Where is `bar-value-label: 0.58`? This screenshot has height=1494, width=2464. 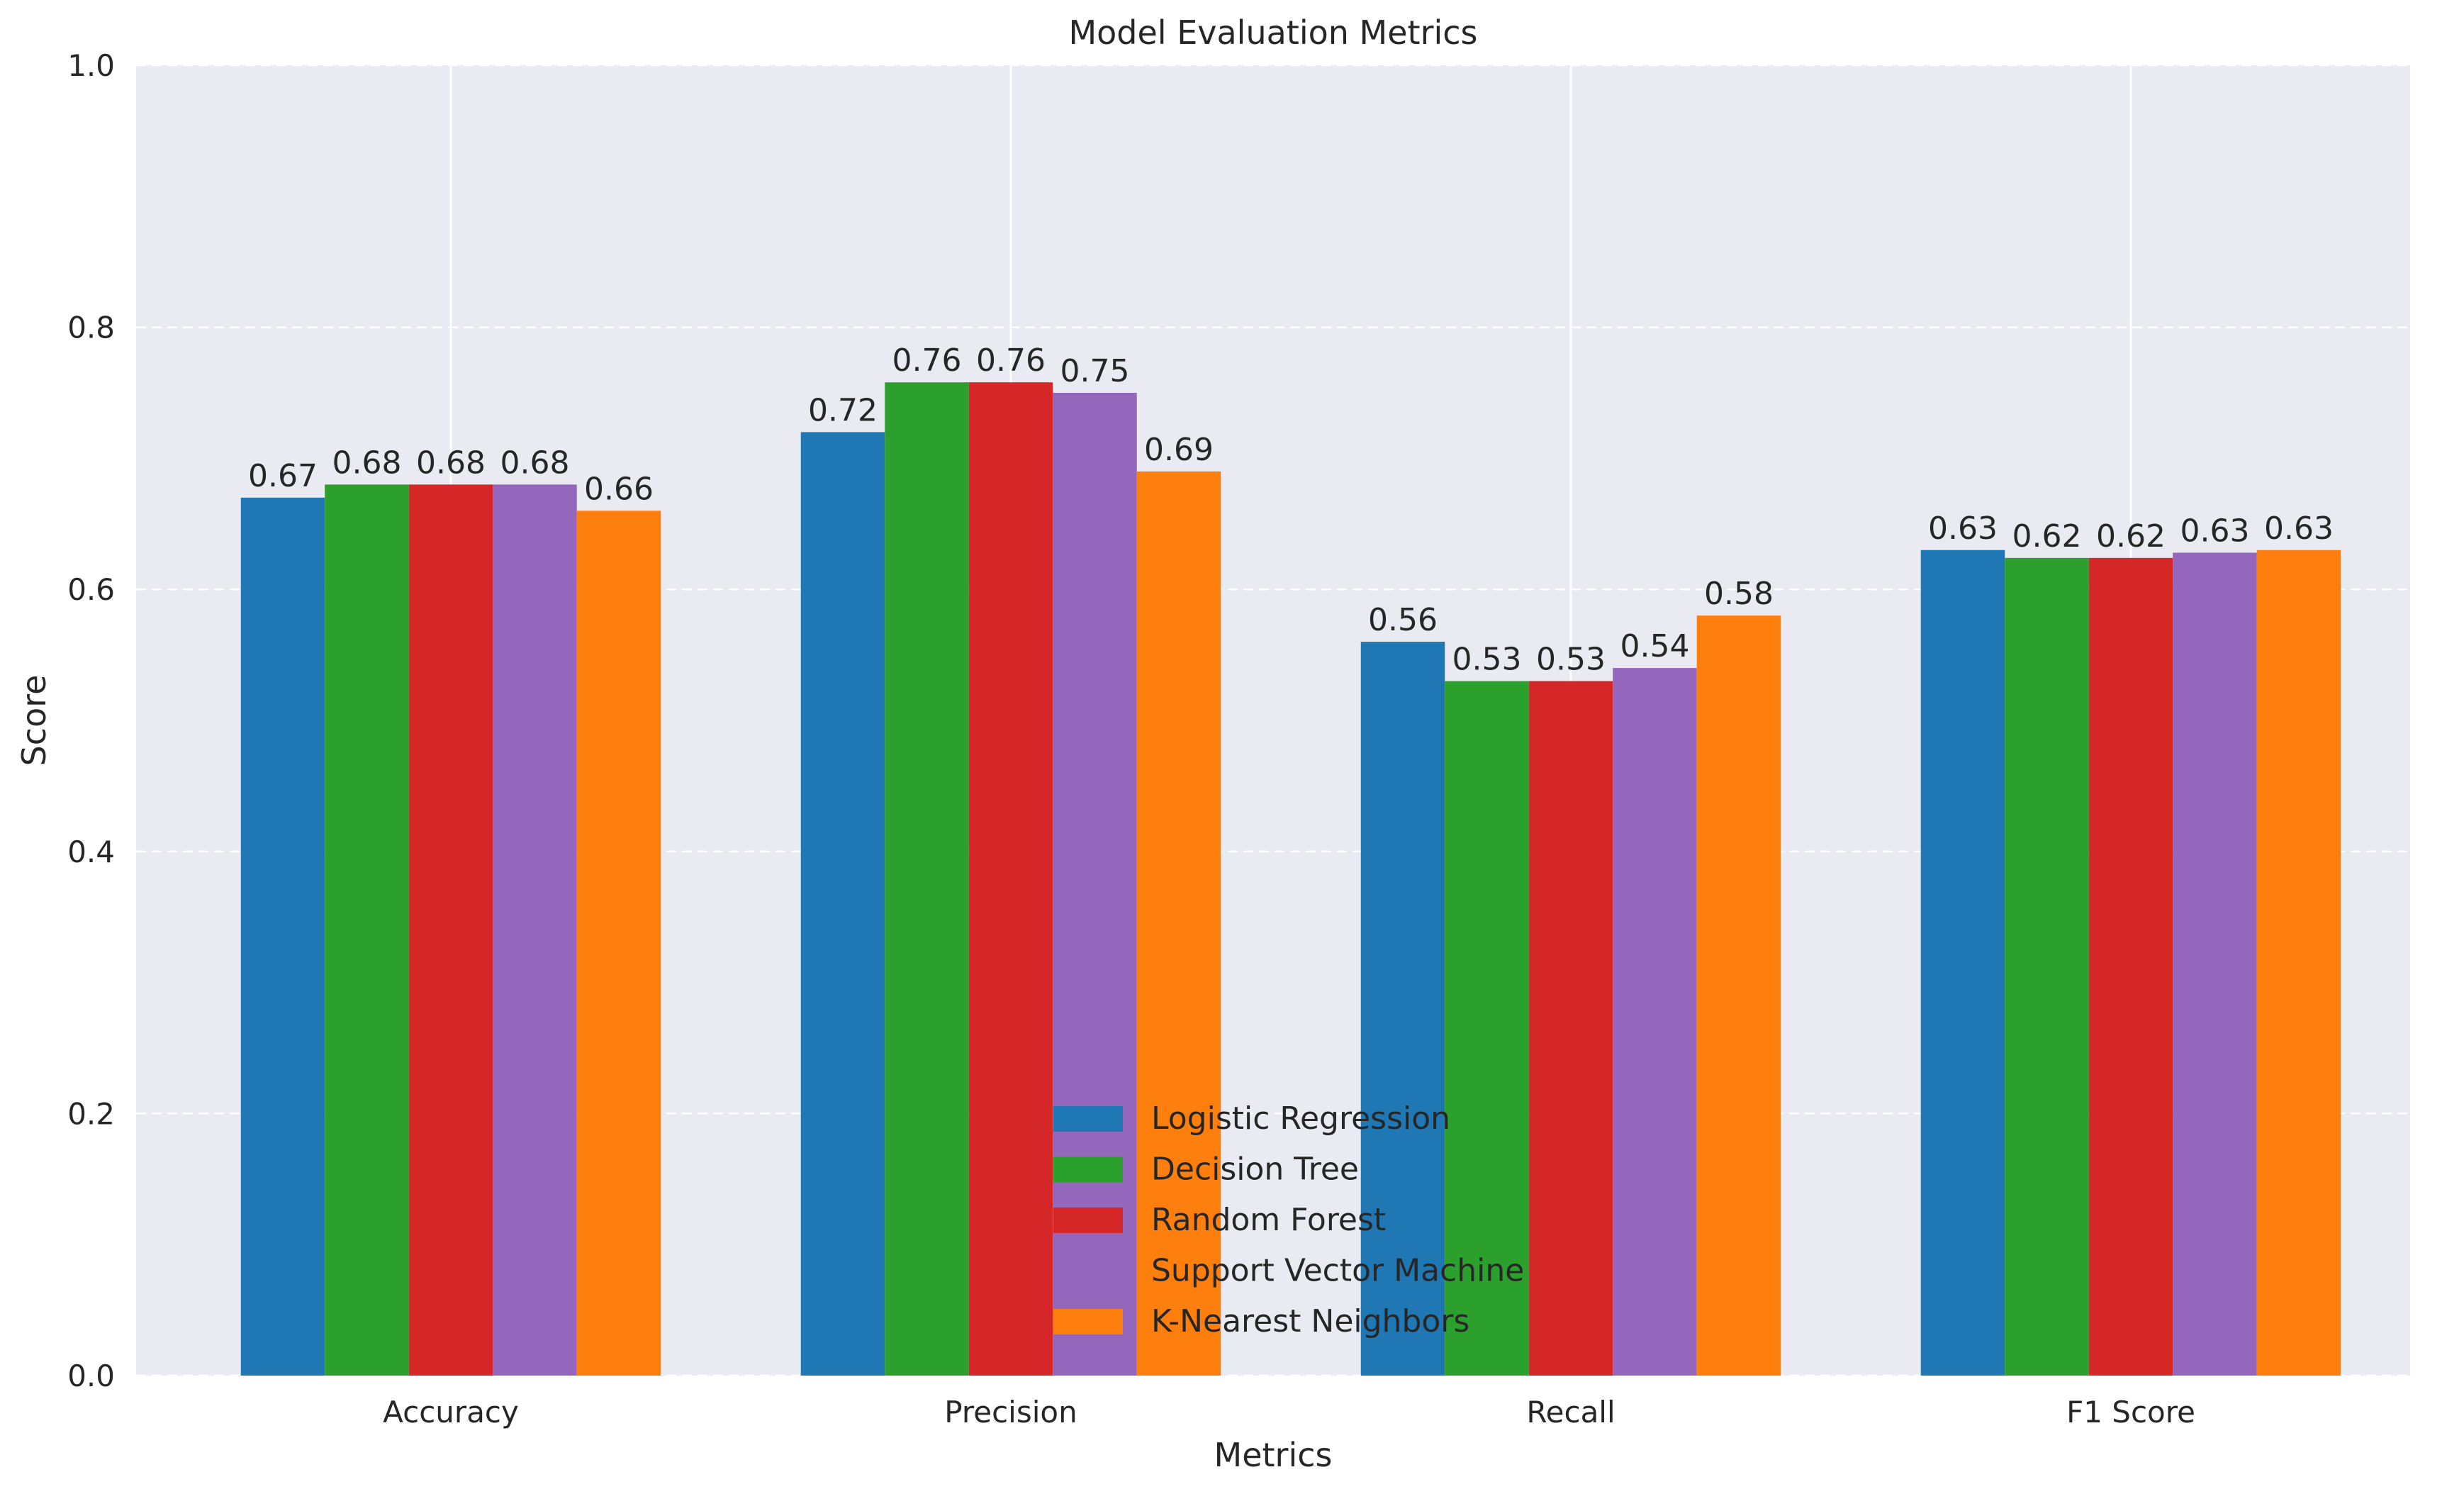 bar-value-label: 0.58 is located at coordinates (1739, 594).